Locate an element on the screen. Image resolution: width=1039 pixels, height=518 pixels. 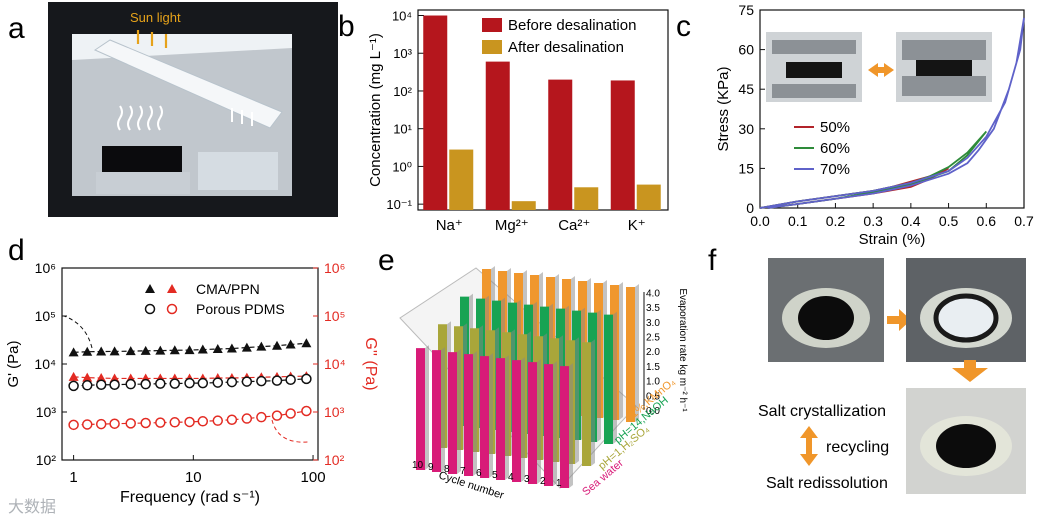
panel-d-y2tick-label: 10⁶ is located at coordinates (334, 268).